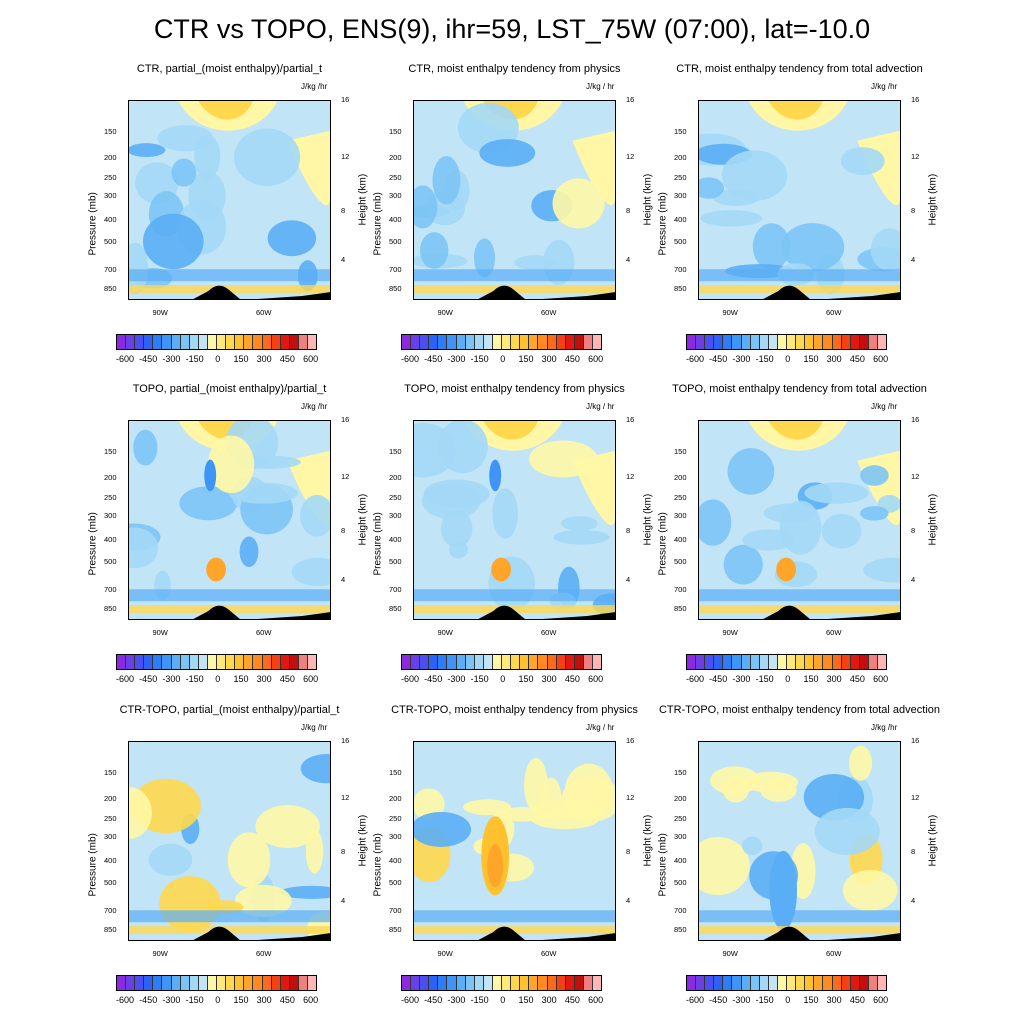  I want to click on y-axis-label-height: Height (km), so click(648, 840).